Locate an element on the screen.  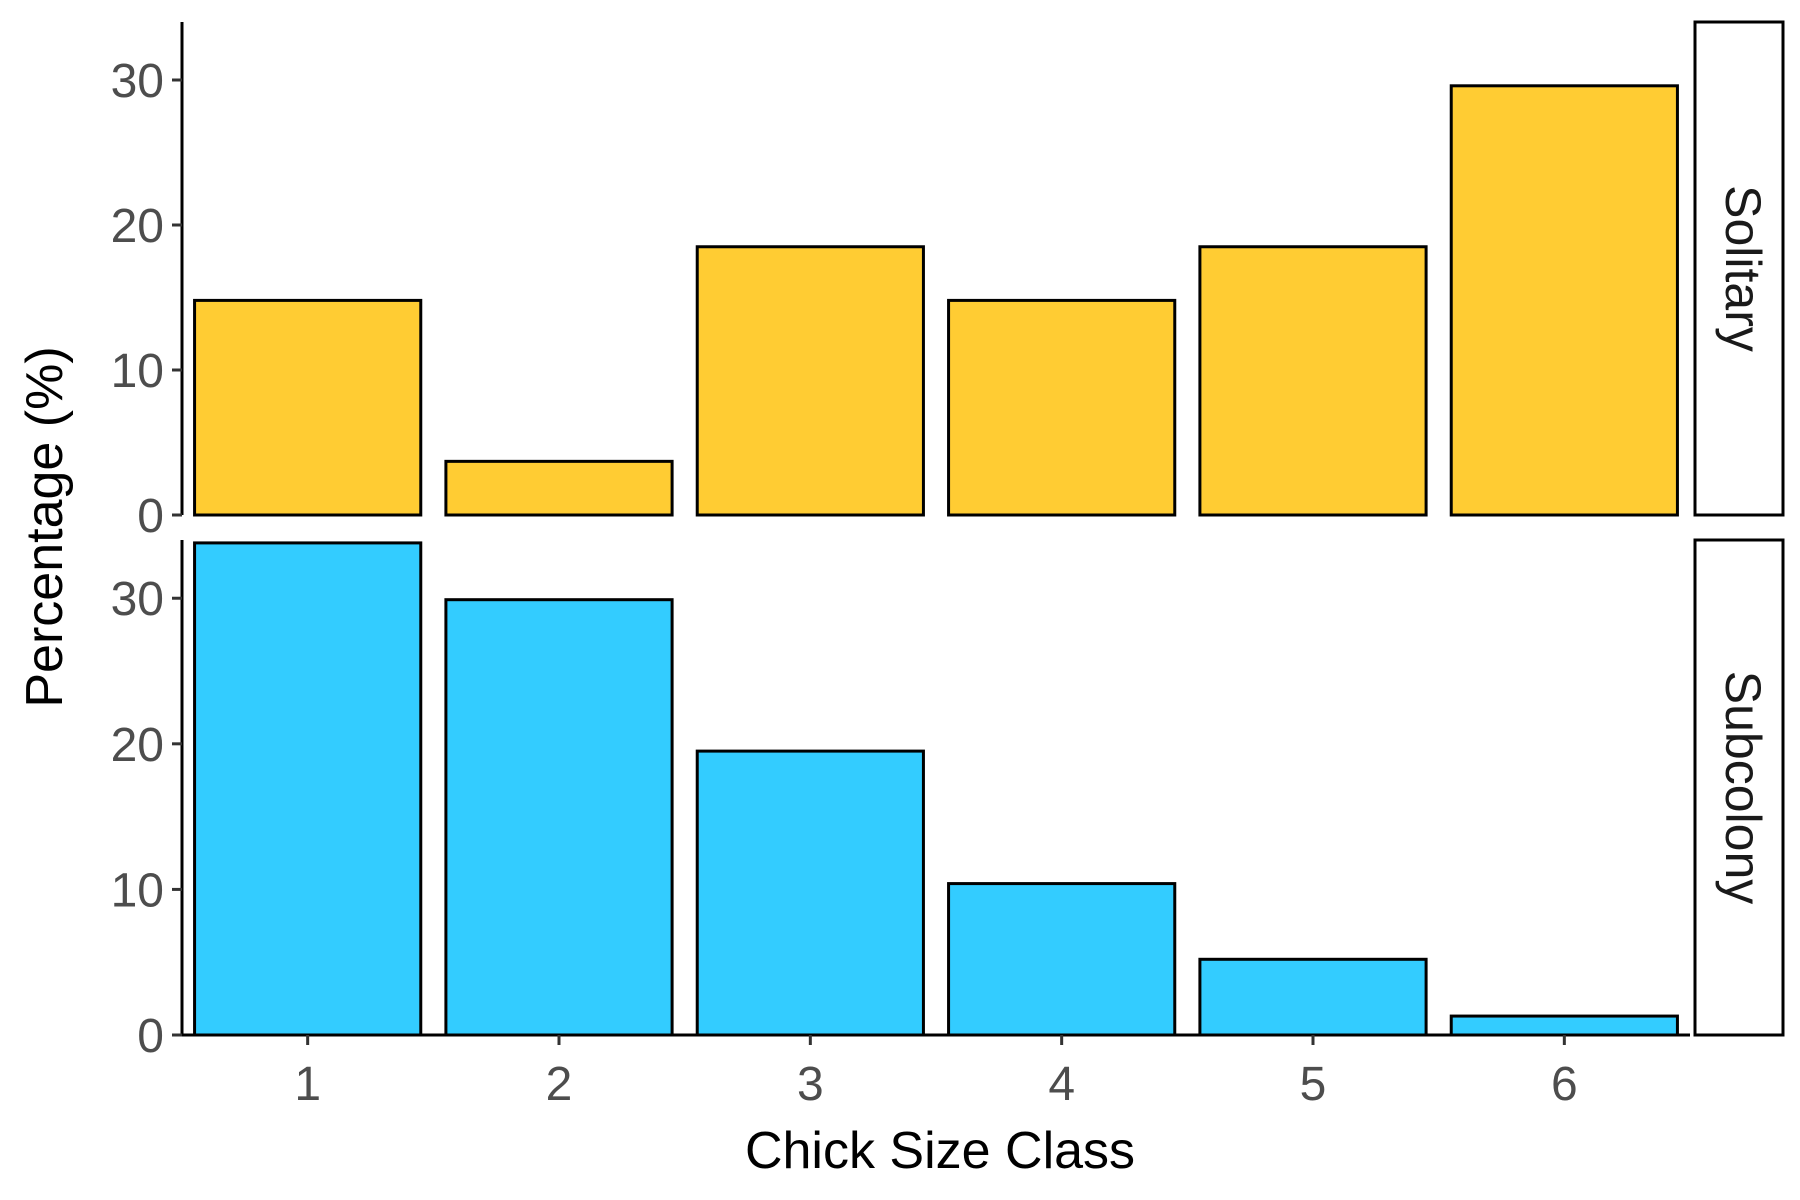
x-tick-label: 4 is located at coordinates (1061, 1084).